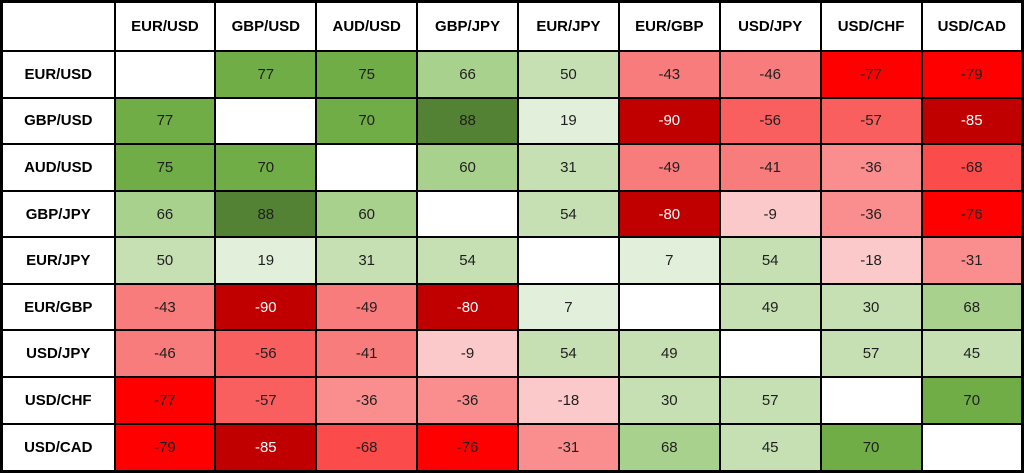 The image size is (1024, 473). Describe the element at coordinates (770, 26) in the screenshot. I see `column-header-usd-jpy: USD/JPY` at that location.